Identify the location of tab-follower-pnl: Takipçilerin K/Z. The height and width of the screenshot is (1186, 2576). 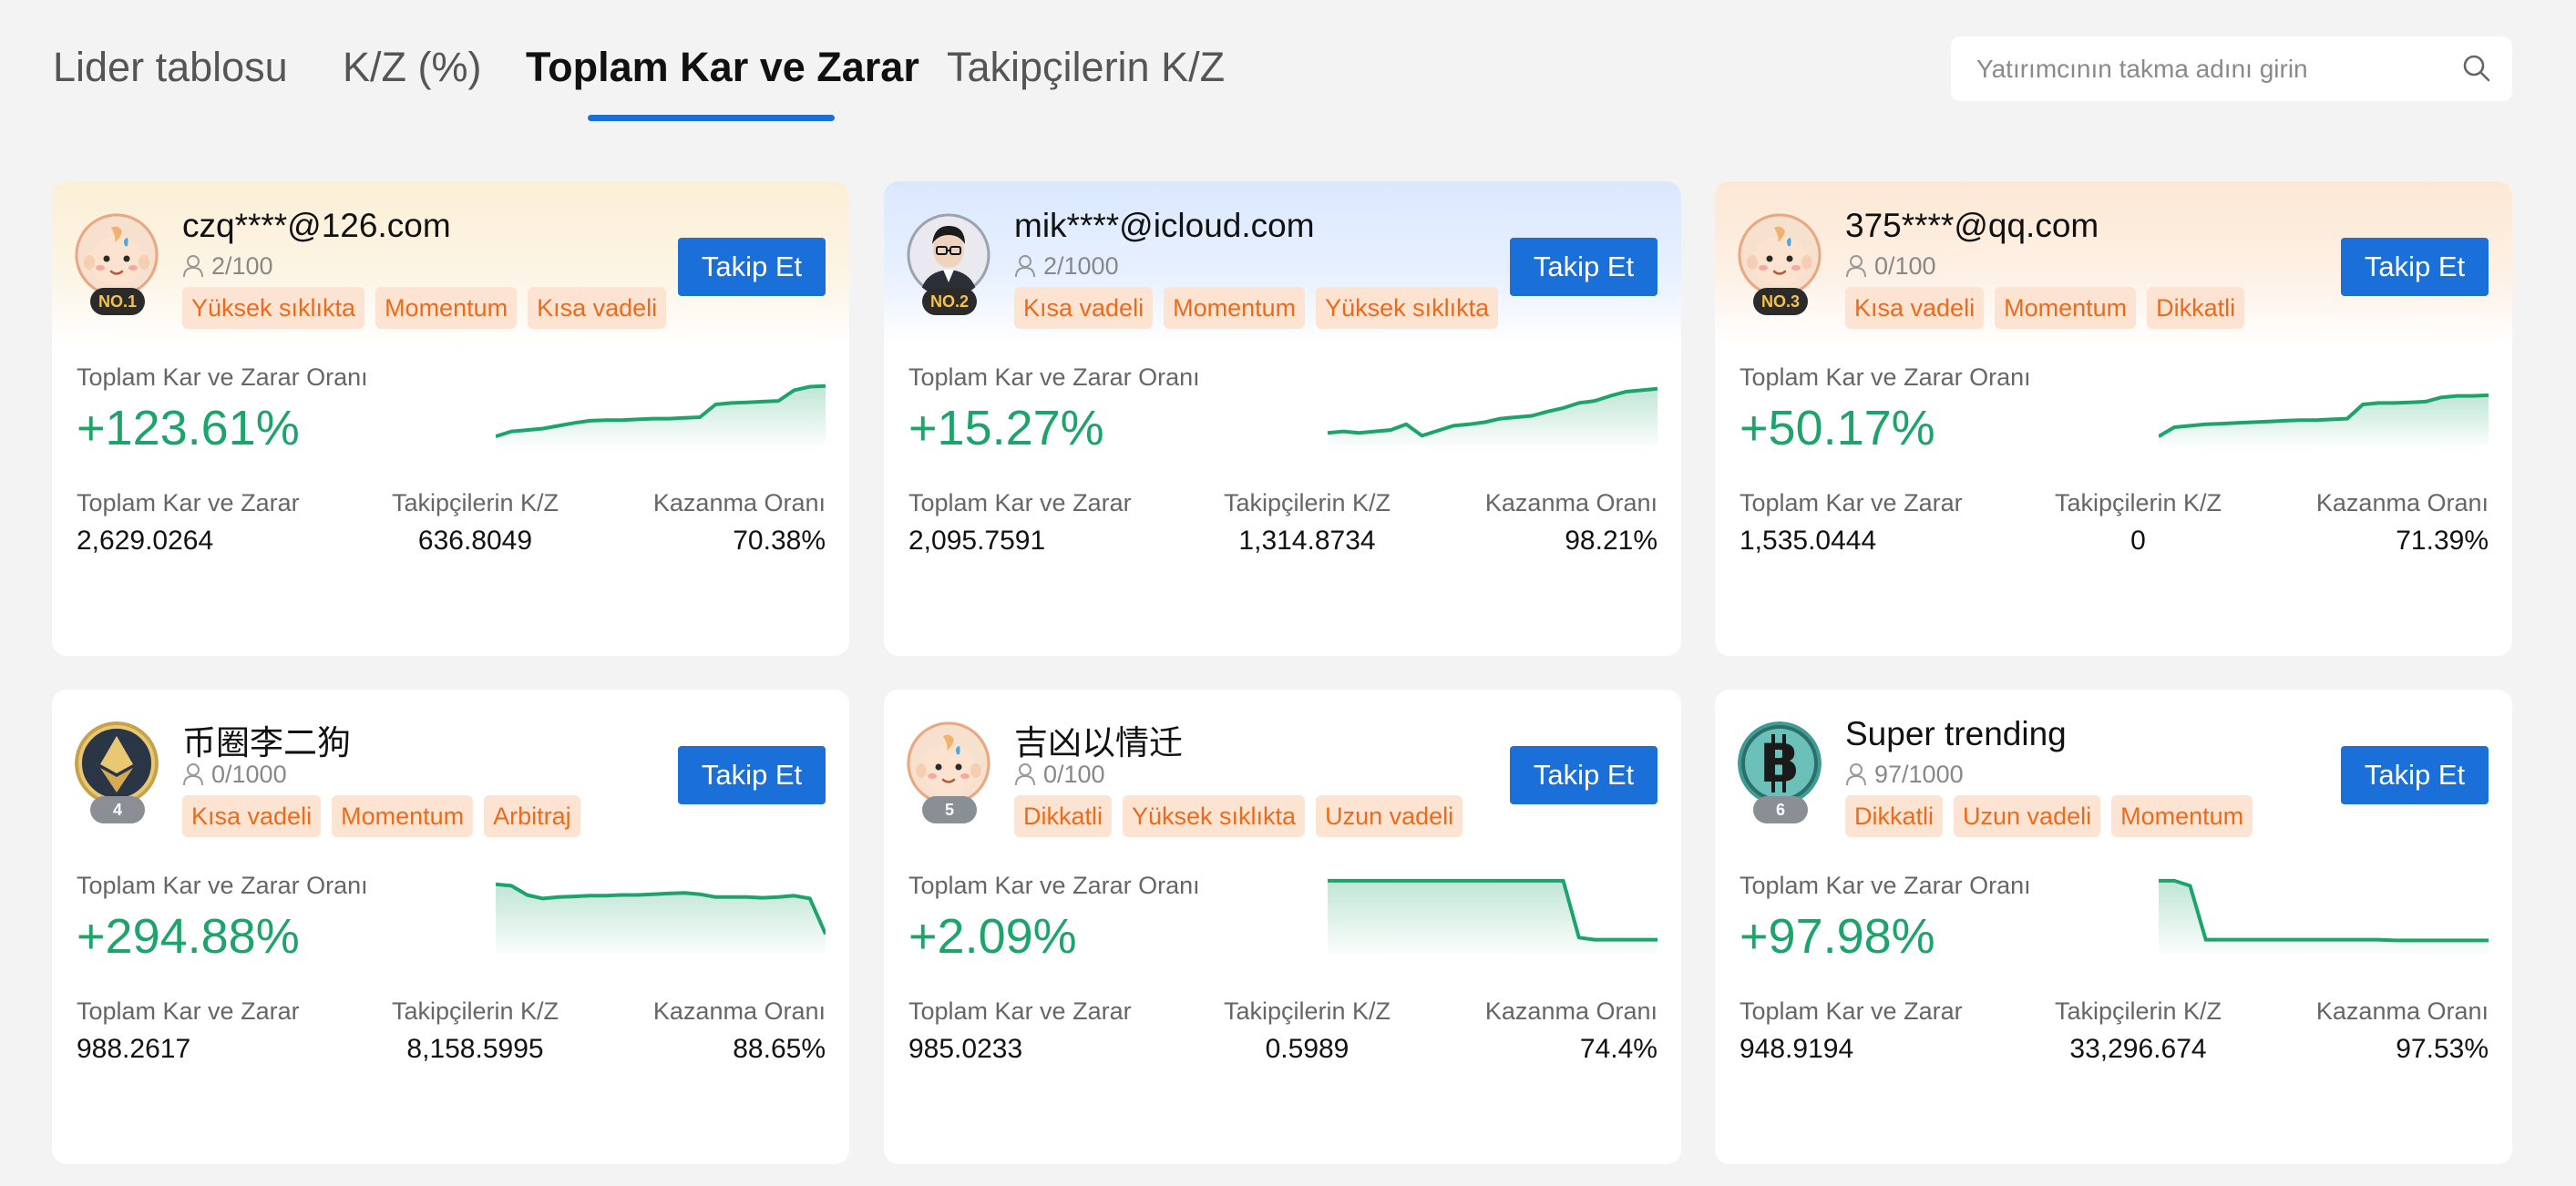
(1086, 67).